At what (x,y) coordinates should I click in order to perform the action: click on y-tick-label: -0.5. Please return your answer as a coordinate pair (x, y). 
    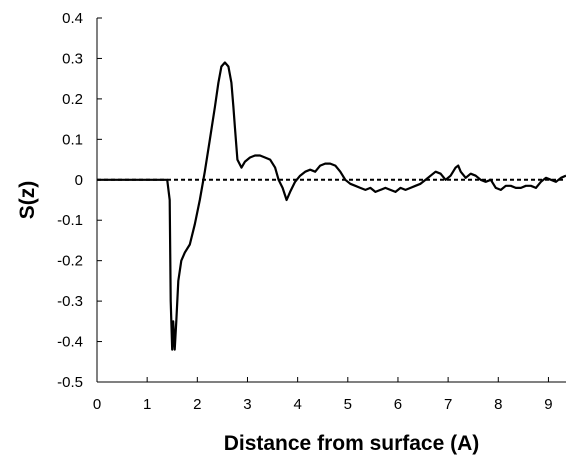
    Looking at the image, I should click on (70, 382).